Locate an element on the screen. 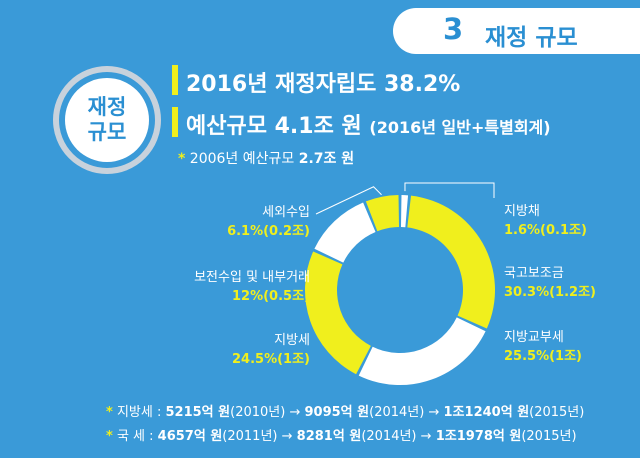 Image resolution: width=640 pixels, height=458 pixels. label-non-tax: 세외수입 6.1%(0.2조) is located at coordinates (268, 222).